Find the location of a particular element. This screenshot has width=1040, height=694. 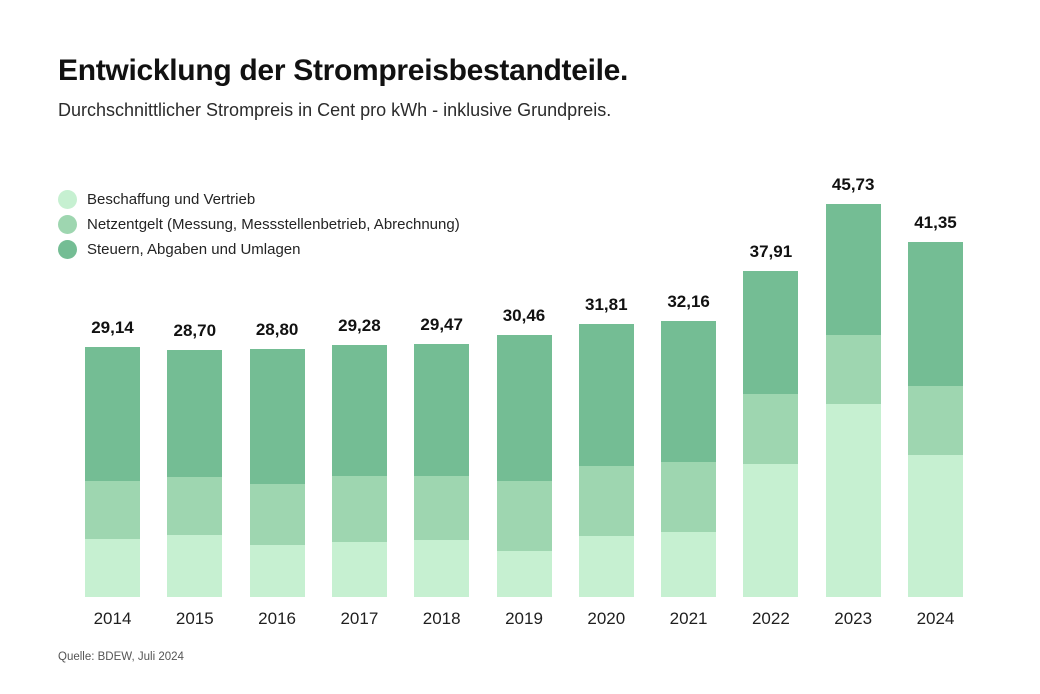

x-axis-label-2019: 2019 is located at coordinates (524, 618).